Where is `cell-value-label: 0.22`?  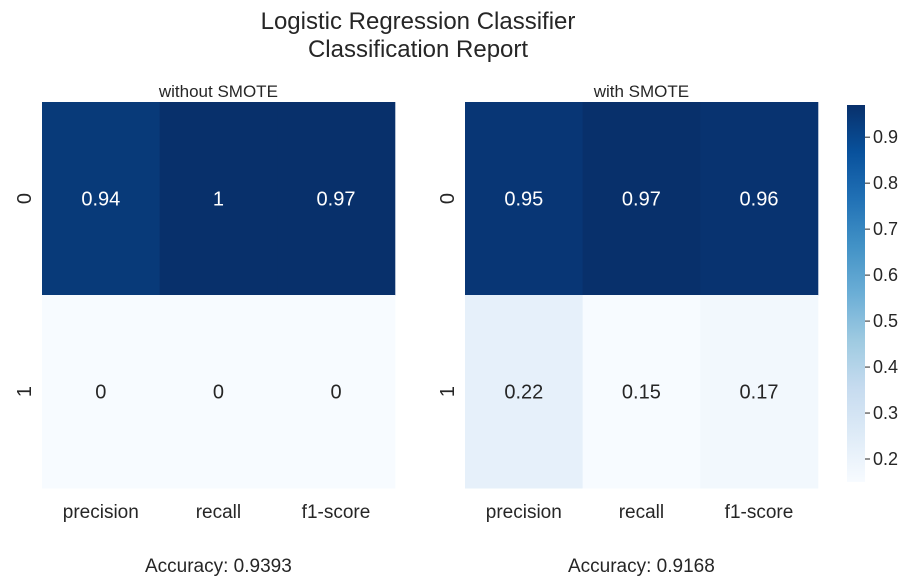
cell-value-label: 0.22 is located at coordinates (523, 393).